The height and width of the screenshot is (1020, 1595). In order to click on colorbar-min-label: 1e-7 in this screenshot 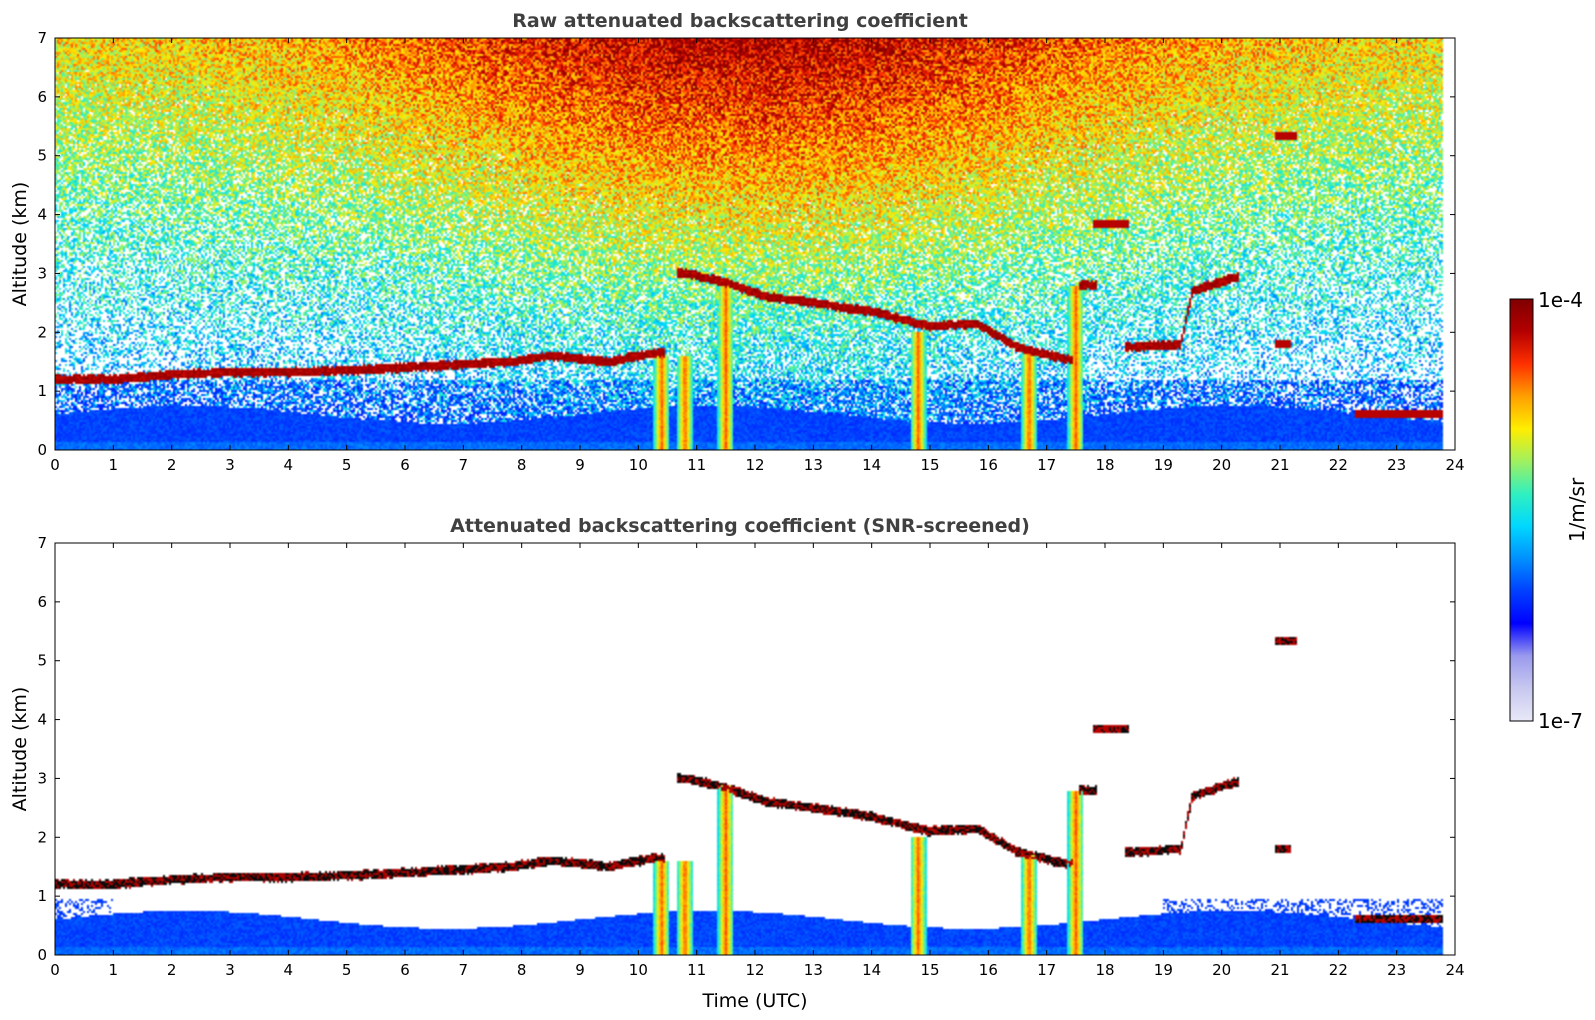, I will do `click(1560, 721)`.